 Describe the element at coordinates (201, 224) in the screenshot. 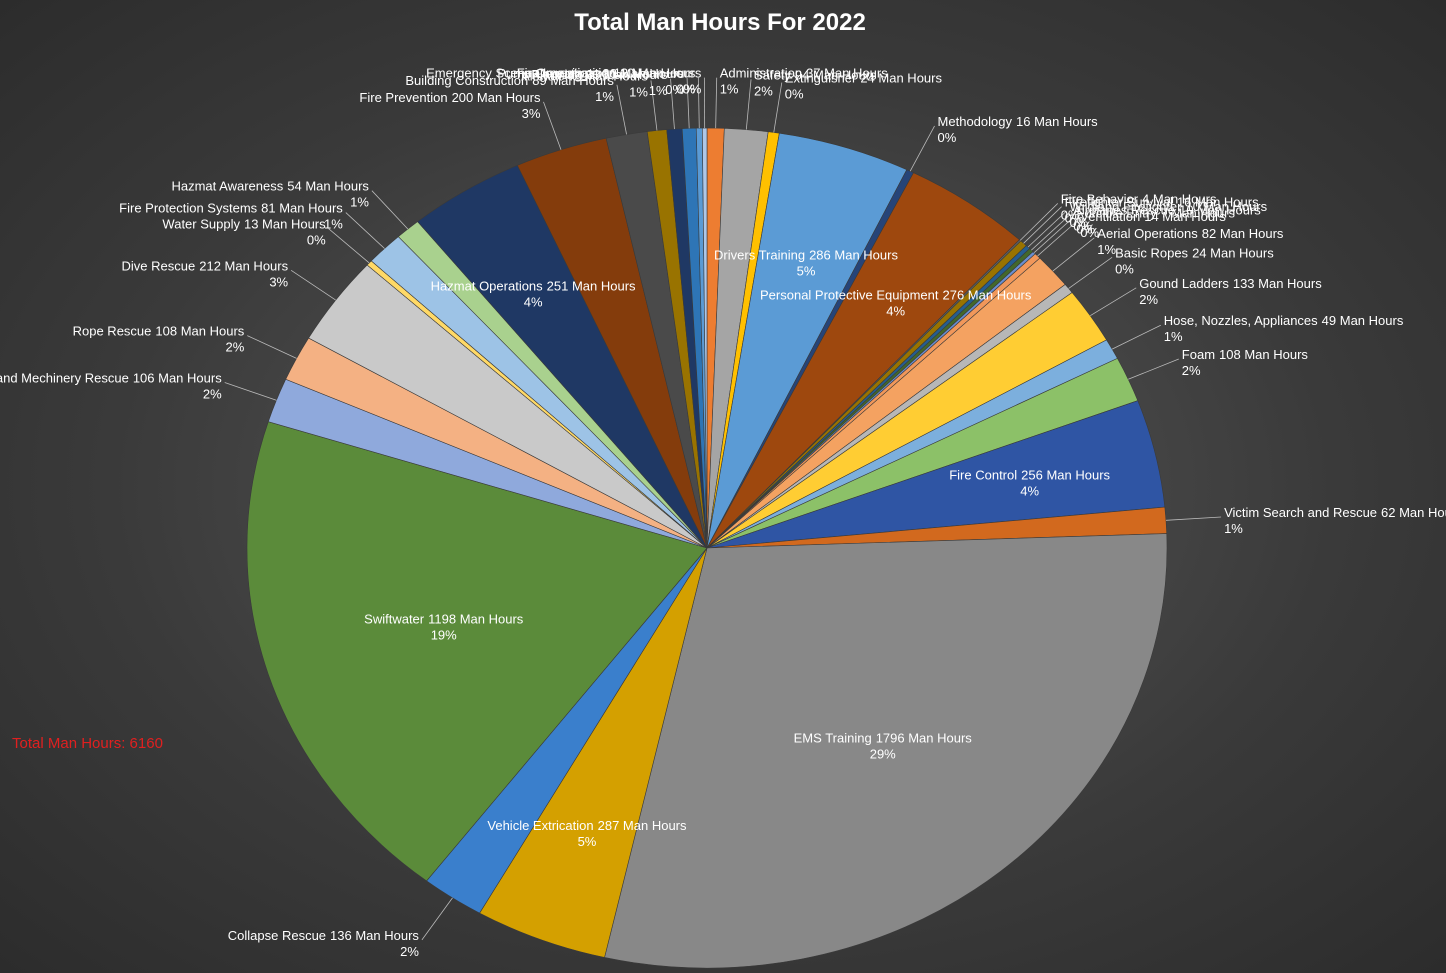

I see `category-label: Water Supply` at that location.